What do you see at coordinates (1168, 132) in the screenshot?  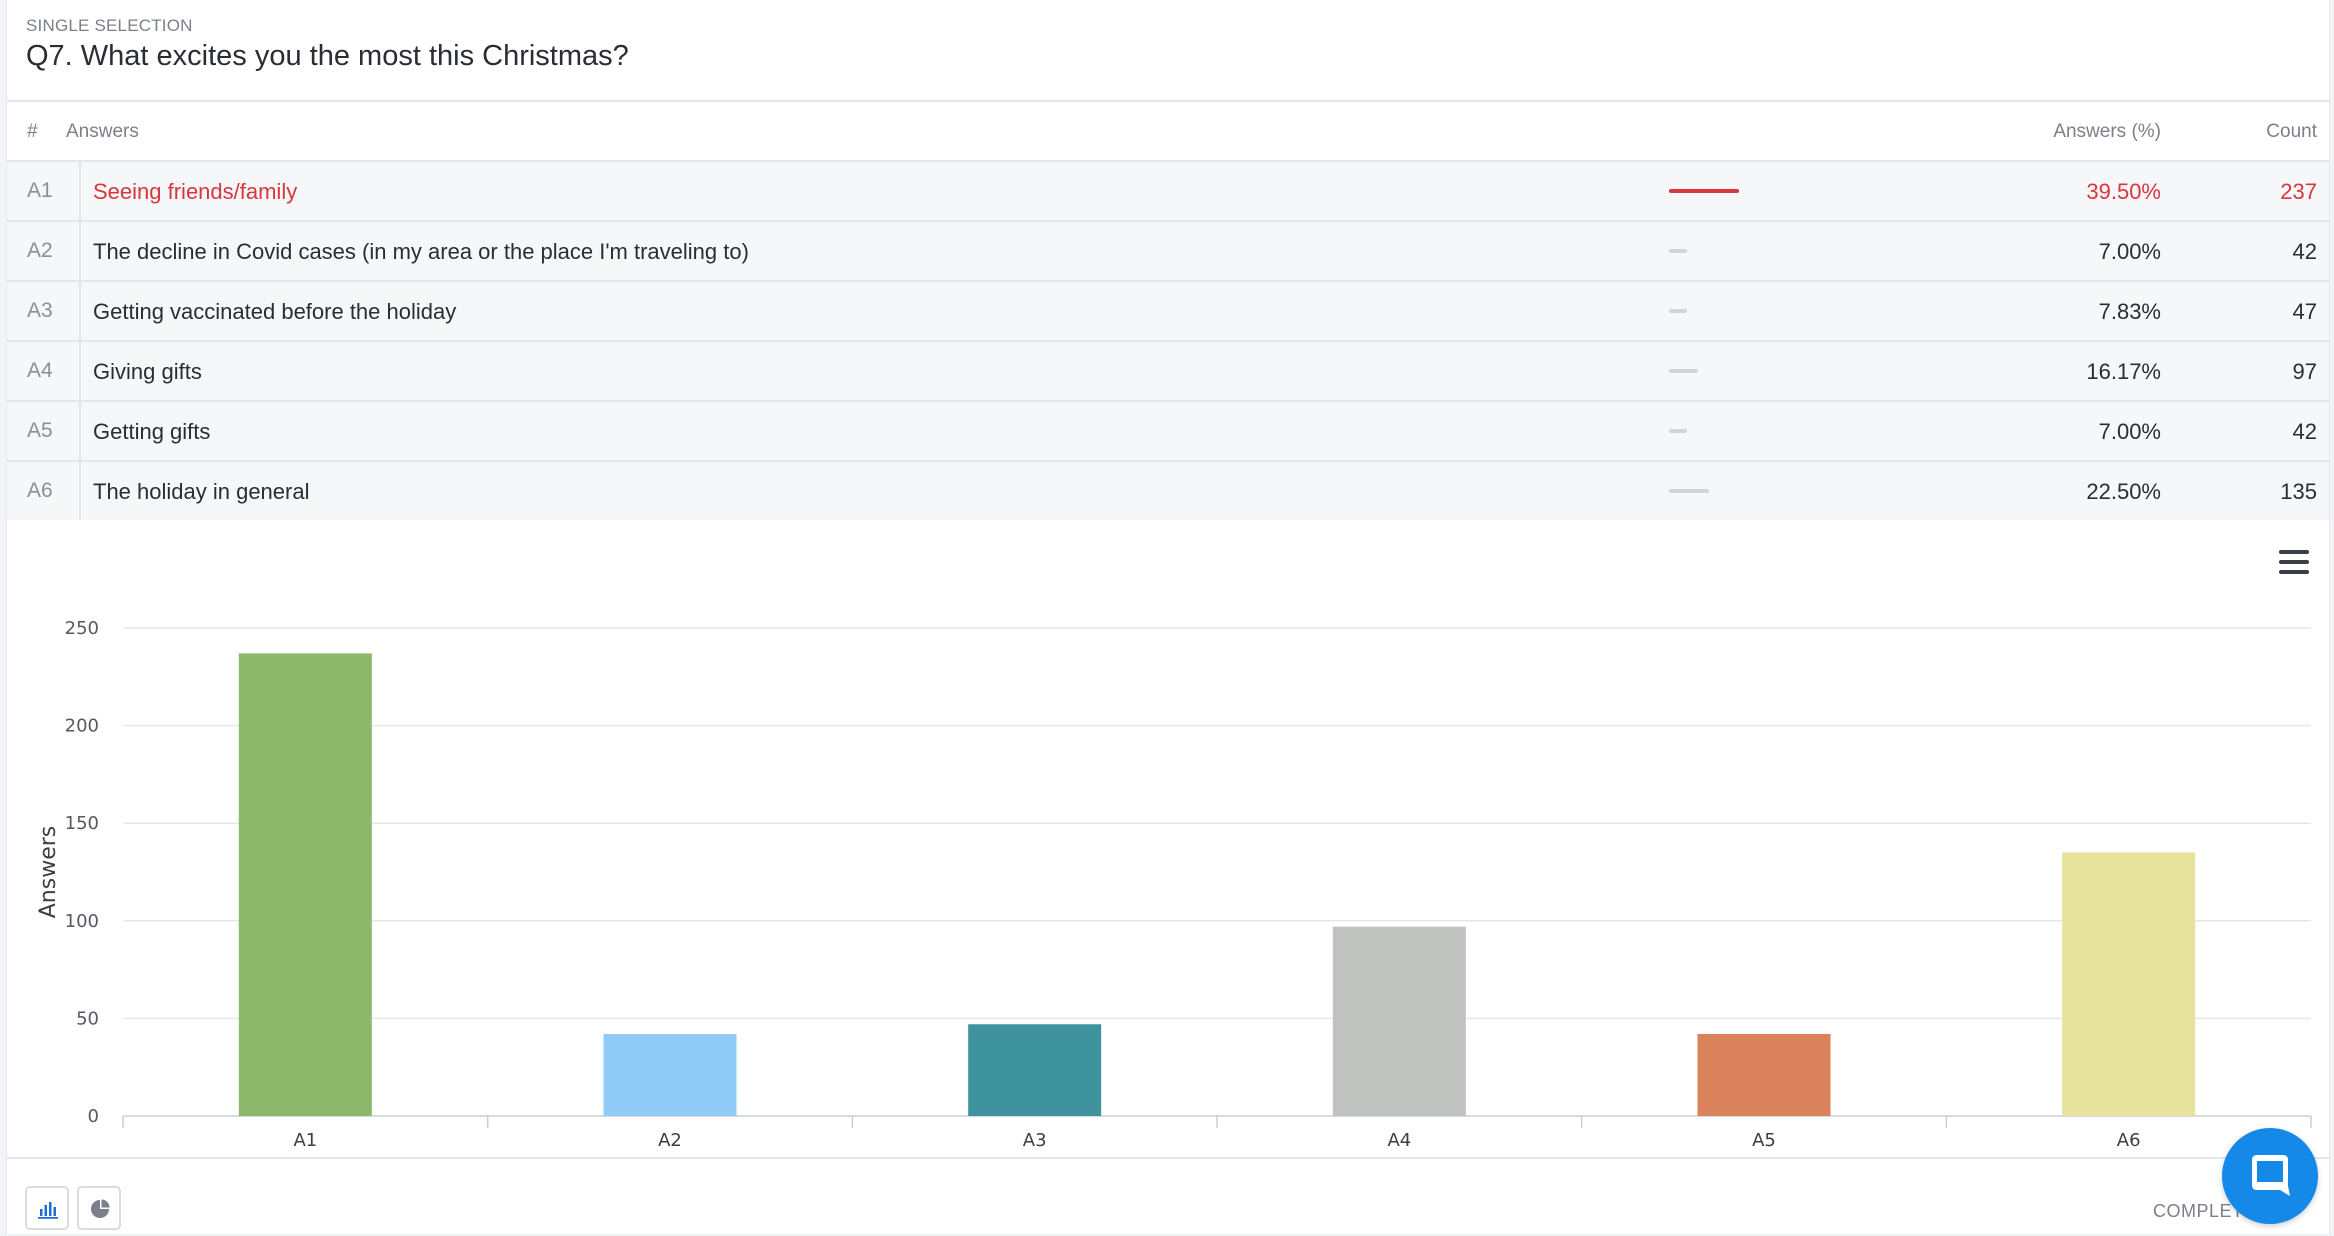 I see `table-header: # Answers Answers (%) Count` at bounding box center [1168, 132].